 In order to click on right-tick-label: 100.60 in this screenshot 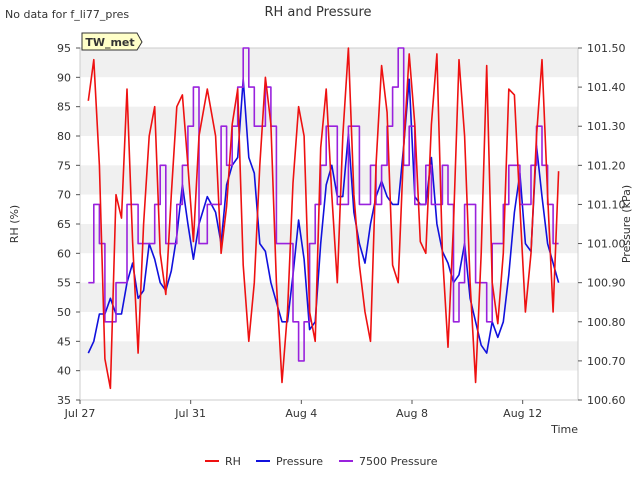, I will do `click(606, 400)`.